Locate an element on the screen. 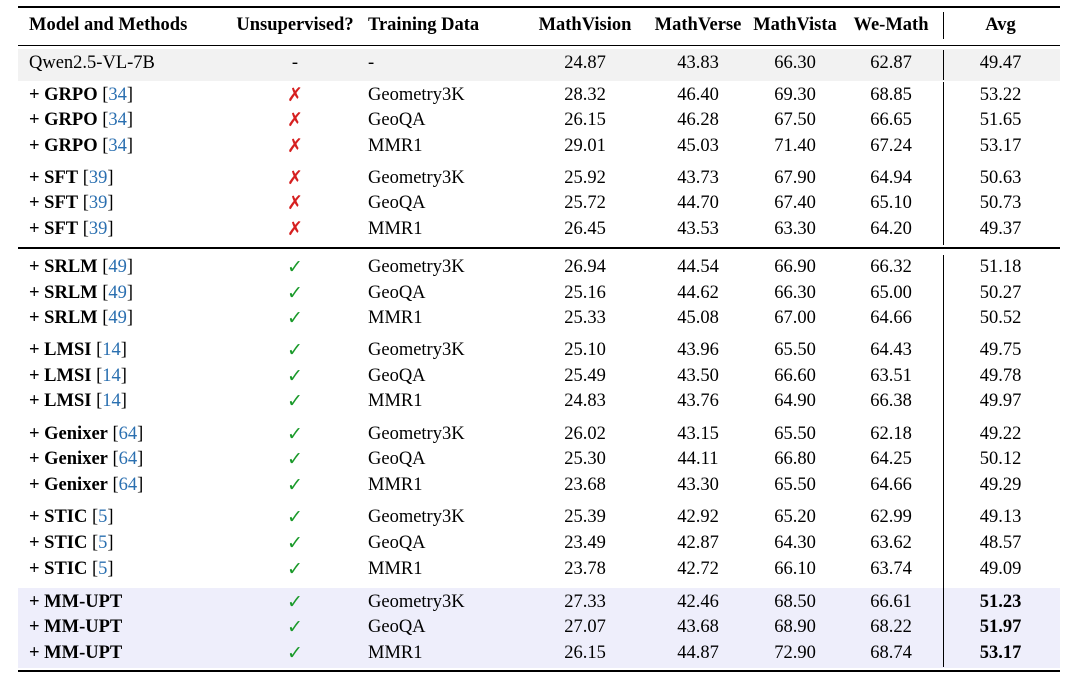 The image size is (1087, 684). citation: [39] is located at coordinates (96, 178).